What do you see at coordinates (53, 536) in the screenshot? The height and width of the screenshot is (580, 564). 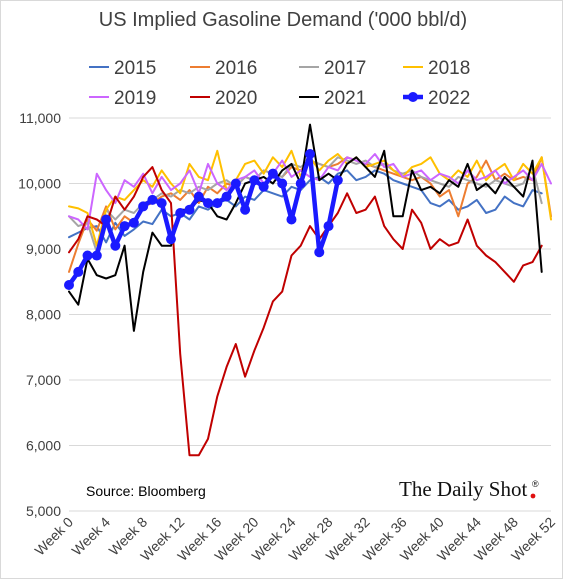 I see `x-tick-label-0: Week 0` at bounding box center [53, 536].